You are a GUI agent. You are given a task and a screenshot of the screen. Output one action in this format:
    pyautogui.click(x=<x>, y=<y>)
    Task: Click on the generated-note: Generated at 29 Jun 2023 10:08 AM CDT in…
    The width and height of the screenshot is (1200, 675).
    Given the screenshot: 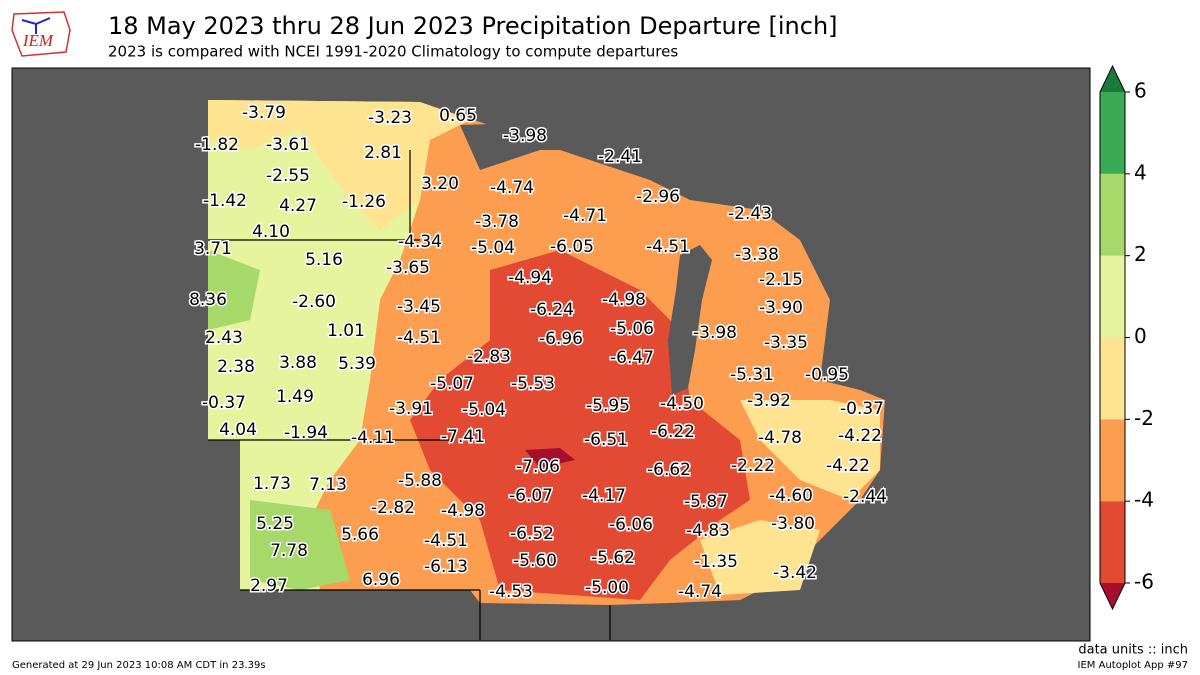 What is the action you would take?
    pyautogui.click(x=139, y=665)
    